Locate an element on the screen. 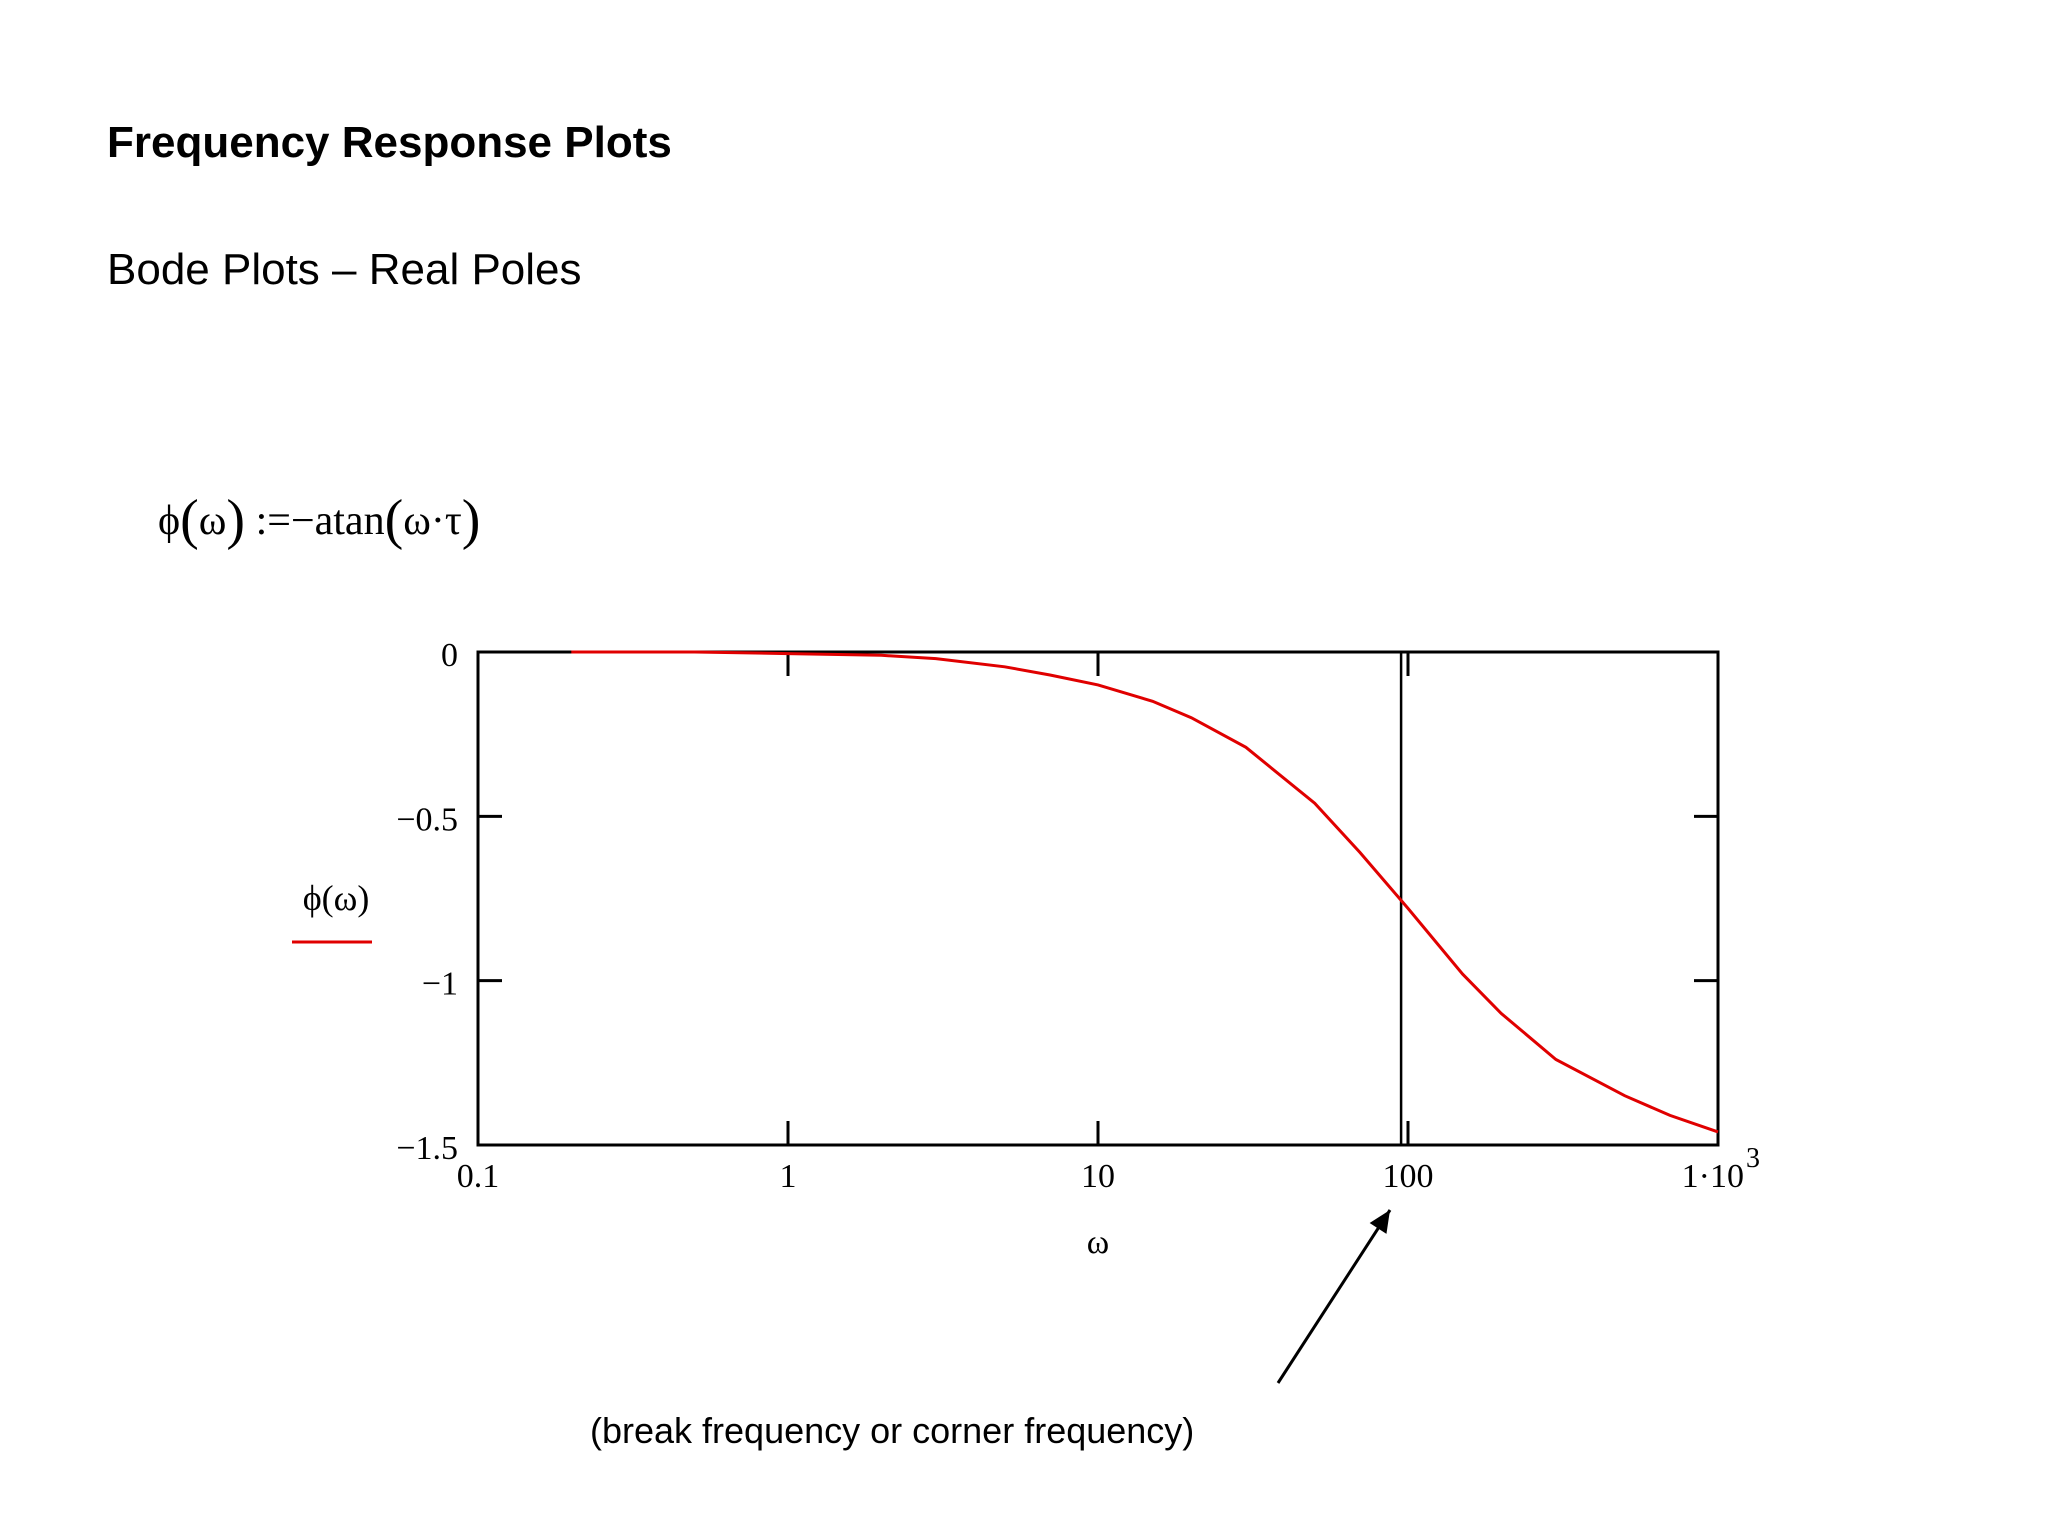 Image resolution: width=2048 pixels, height=1536 pixels. formula-lhs-arg: ω is located at coordinates (212, 521).